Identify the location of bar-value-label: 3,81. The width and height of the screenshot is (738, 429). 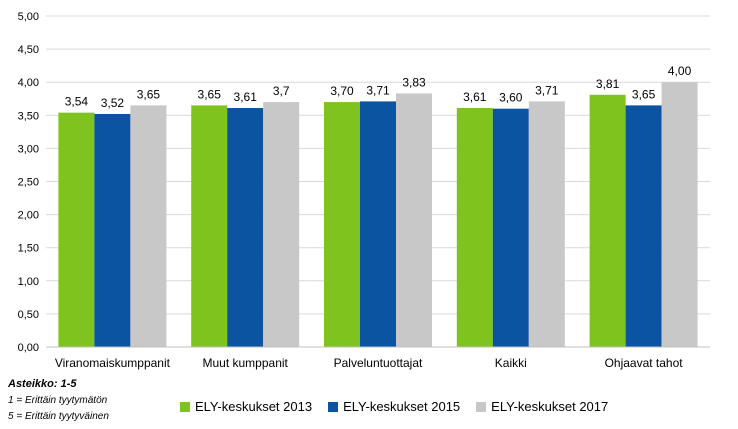
(608, 84).